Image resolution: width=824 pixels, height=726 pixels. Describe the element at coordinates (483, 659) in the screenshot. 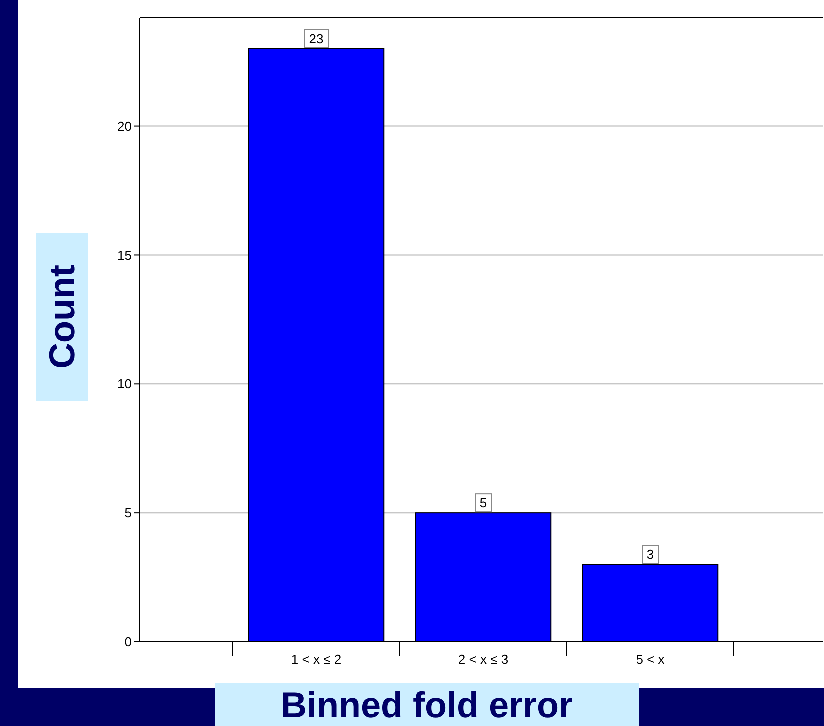

I see `x-tick-label: 2 < x ≤ 3` at that location.